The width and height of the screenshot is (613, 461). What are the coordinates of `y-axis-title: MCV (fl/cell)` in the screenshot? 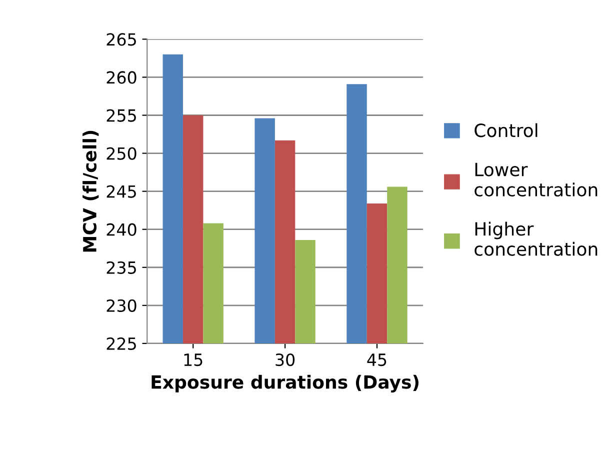 It's located at (90, 191).